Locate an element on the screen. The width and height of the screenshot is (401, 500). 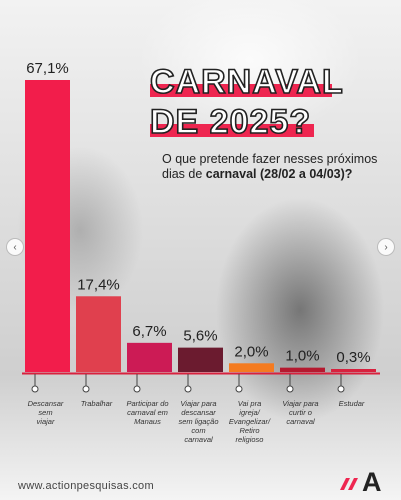
bar-value-label: 67,1% is located at coordinates (47, 68).